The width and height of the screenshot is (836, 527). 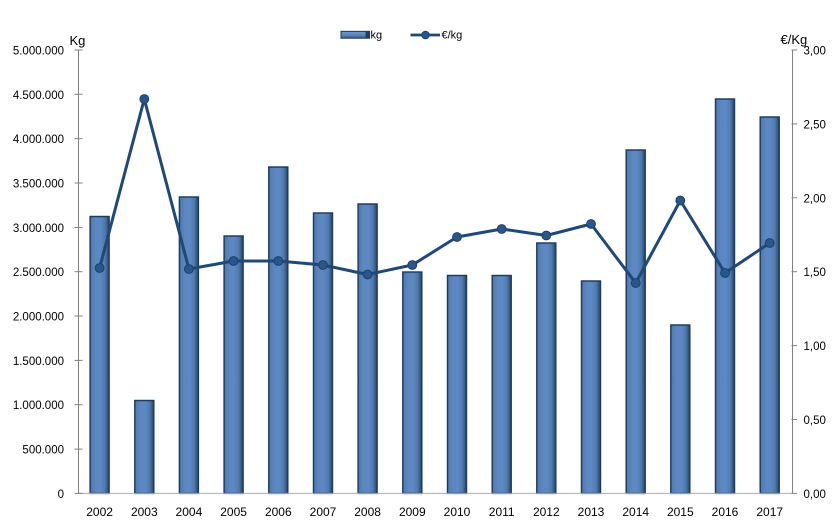 What do you see at coordinates (43, 451) in the screenshot?
I see `svg-text: 500.000` at bounding box center [43, 451].